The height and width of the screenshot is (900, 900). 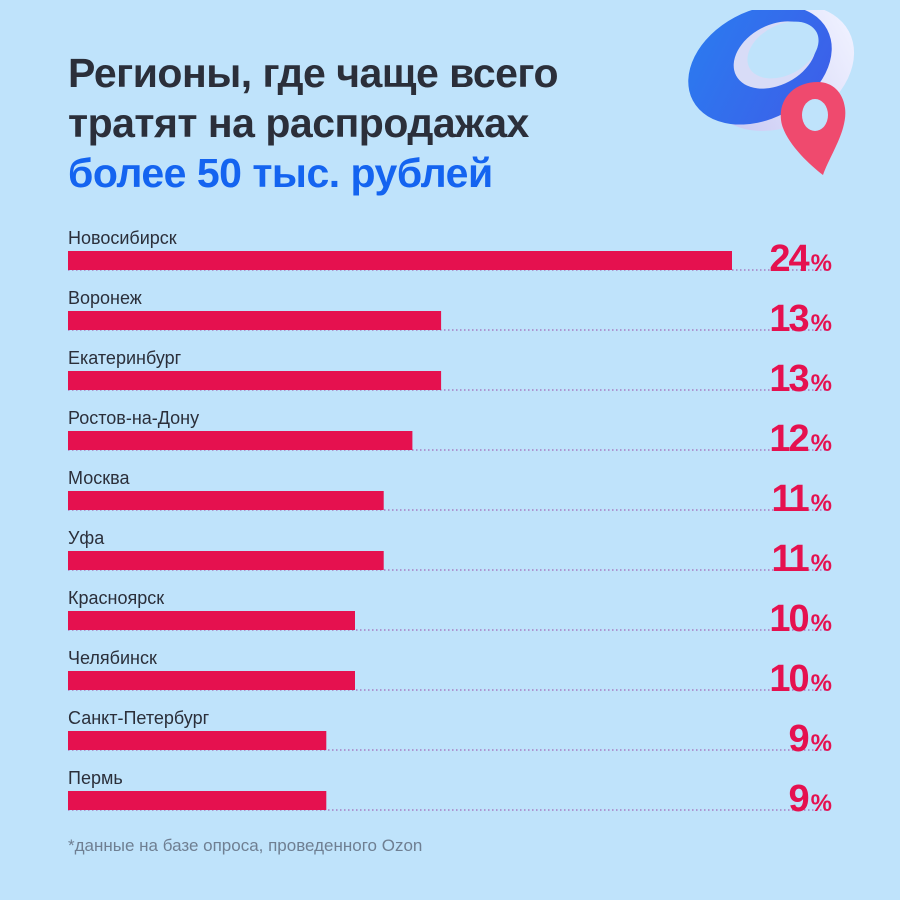 What do you see at coordinates (813, 128) in the screenshot?
I see `map-pin-icon` at bounding box center [813, 128].